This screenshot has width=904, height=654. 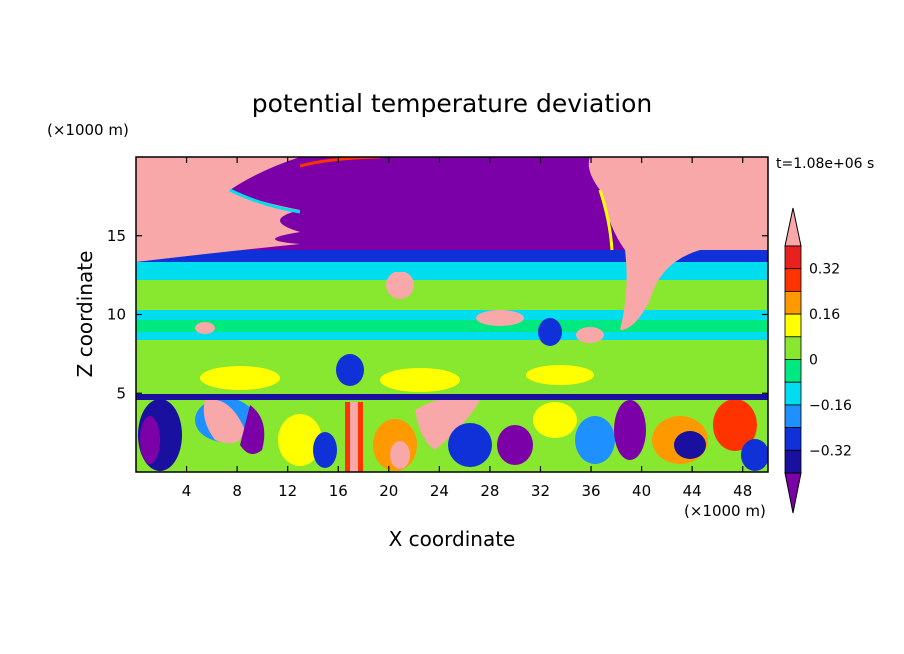 I want to click on x-tick-label: 32, so click(x=540, y=491).